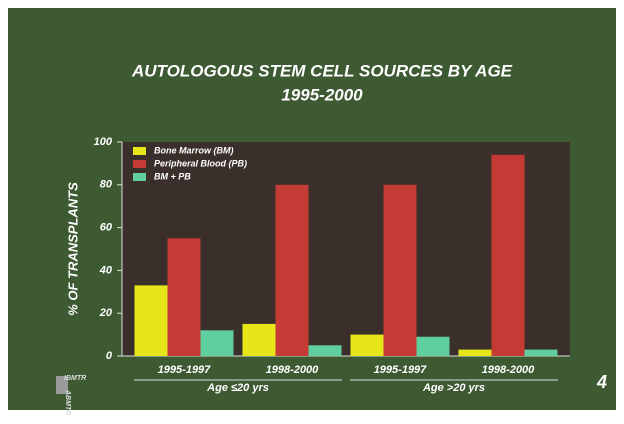 Image resolution: width=624 pixels, height=424 pixels. I want to click on logo-text: IBMTR, so click(75, 378).